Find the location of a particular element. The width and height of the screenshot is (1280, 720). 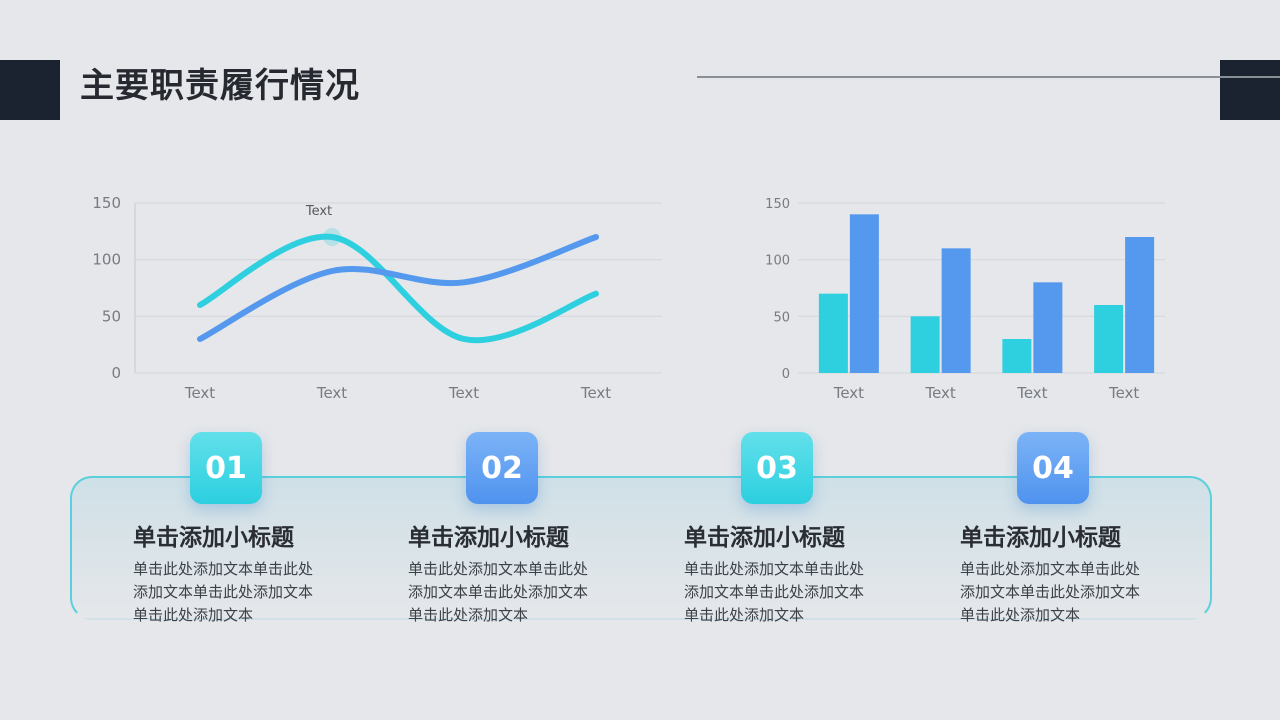

card-number-badge: 02 is located at coordinates (502, 468).